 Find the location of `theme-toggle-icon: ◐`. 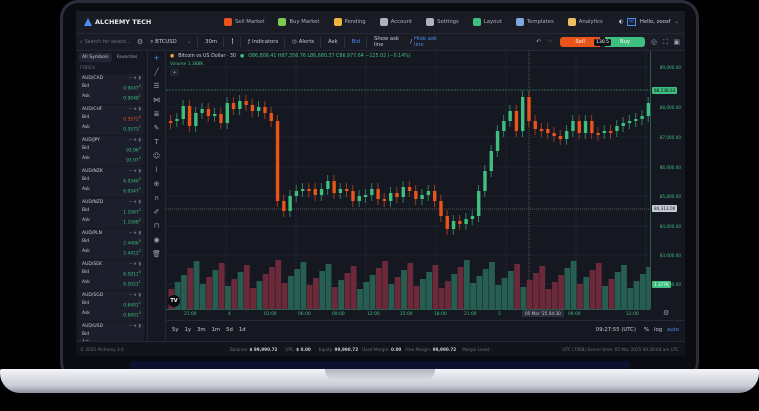

theme-toggle-icon: ◐ is located at coordinates (621, 22).